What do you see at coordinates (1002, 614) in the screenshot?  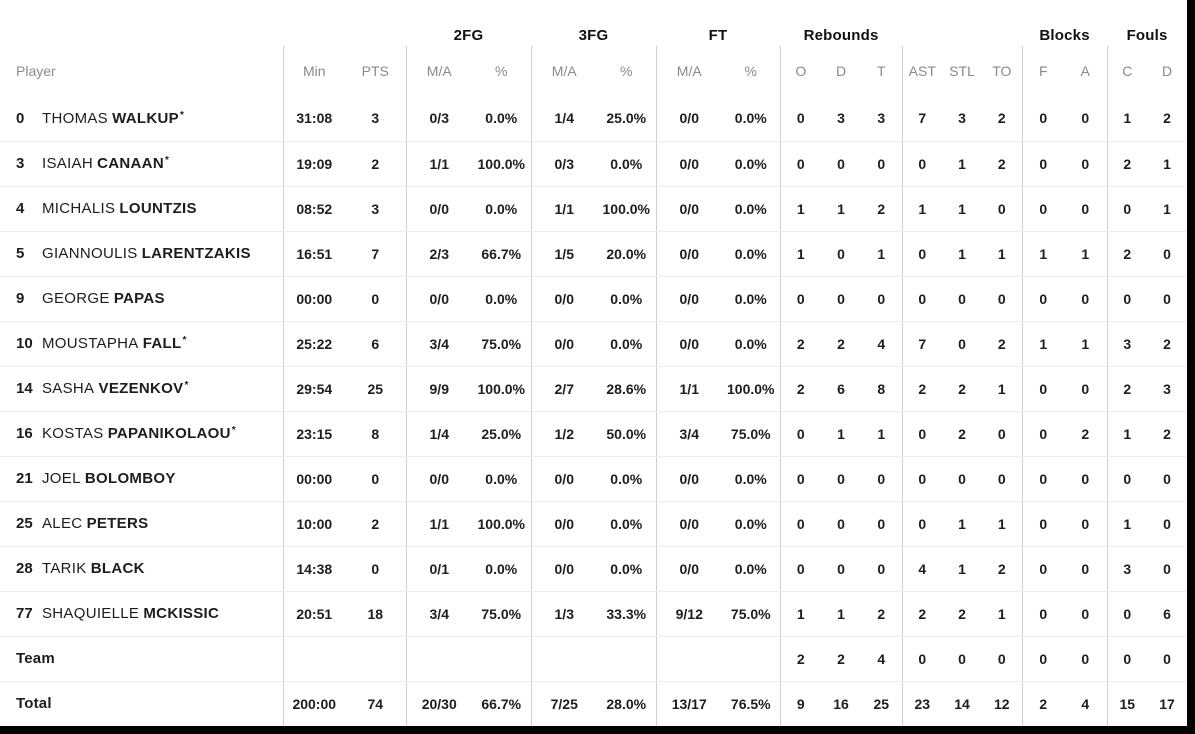 I see `stat-to: 1` at bounding box center [1002, 614].